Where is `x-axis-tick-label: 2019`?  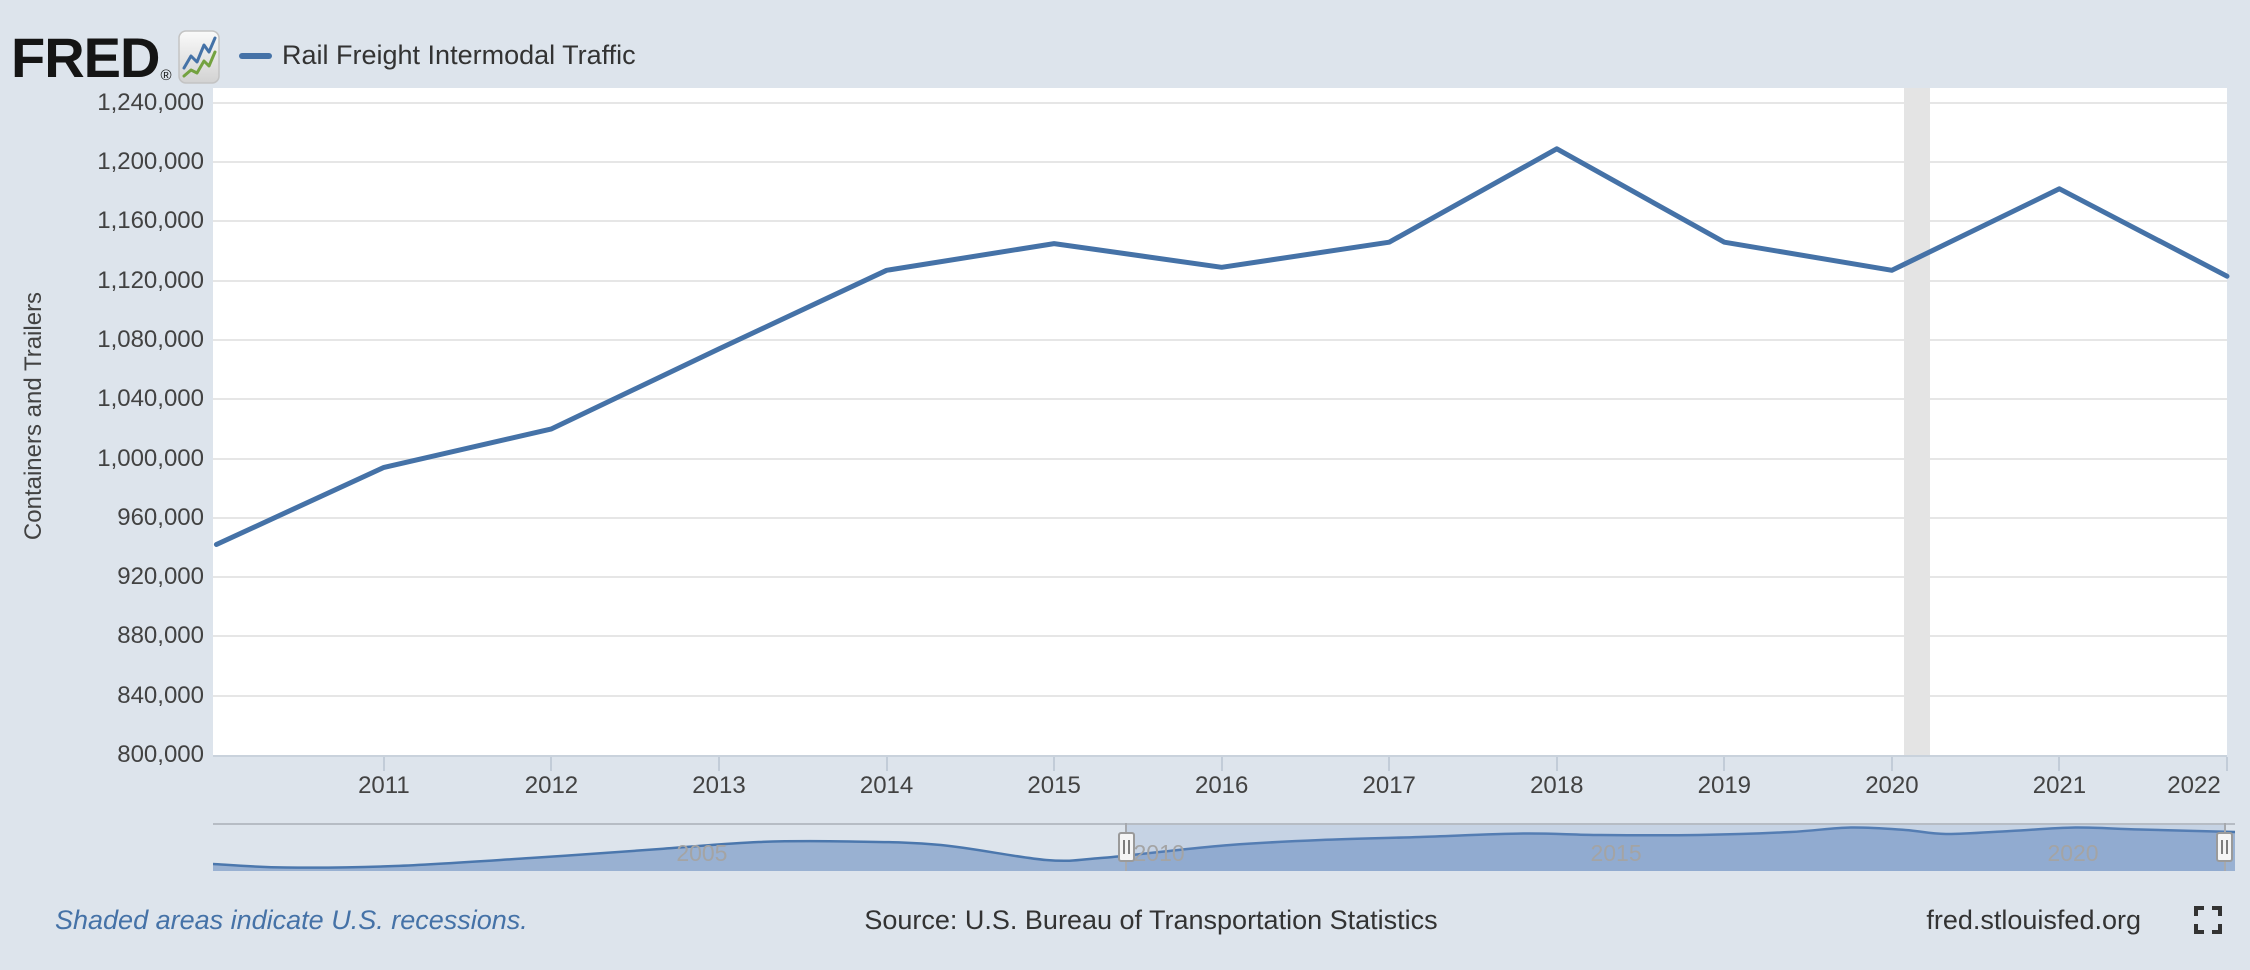
x-axis-tick-label: 2019 is located at coordinates (1724, 785).